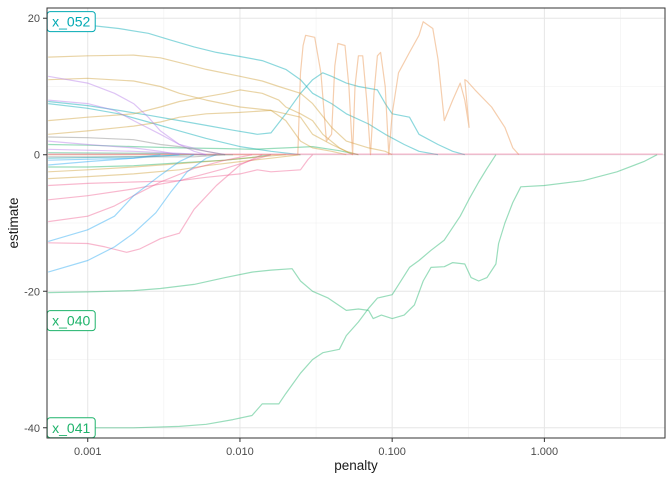 The image size is (672, 480). Describe the element at coordinates (32, 292) in the screenshot. I see `y-tick-label: -20` at that location.